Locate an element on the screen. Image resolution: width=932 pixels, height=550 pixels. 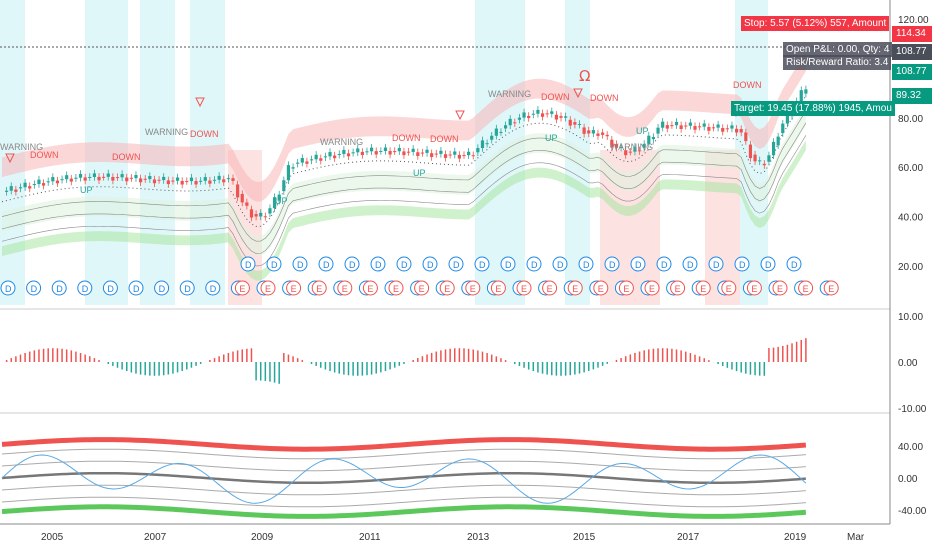
target-label: Target: 19.45 (17.88%) 1945, Amou is located at coordinates (813, 108).